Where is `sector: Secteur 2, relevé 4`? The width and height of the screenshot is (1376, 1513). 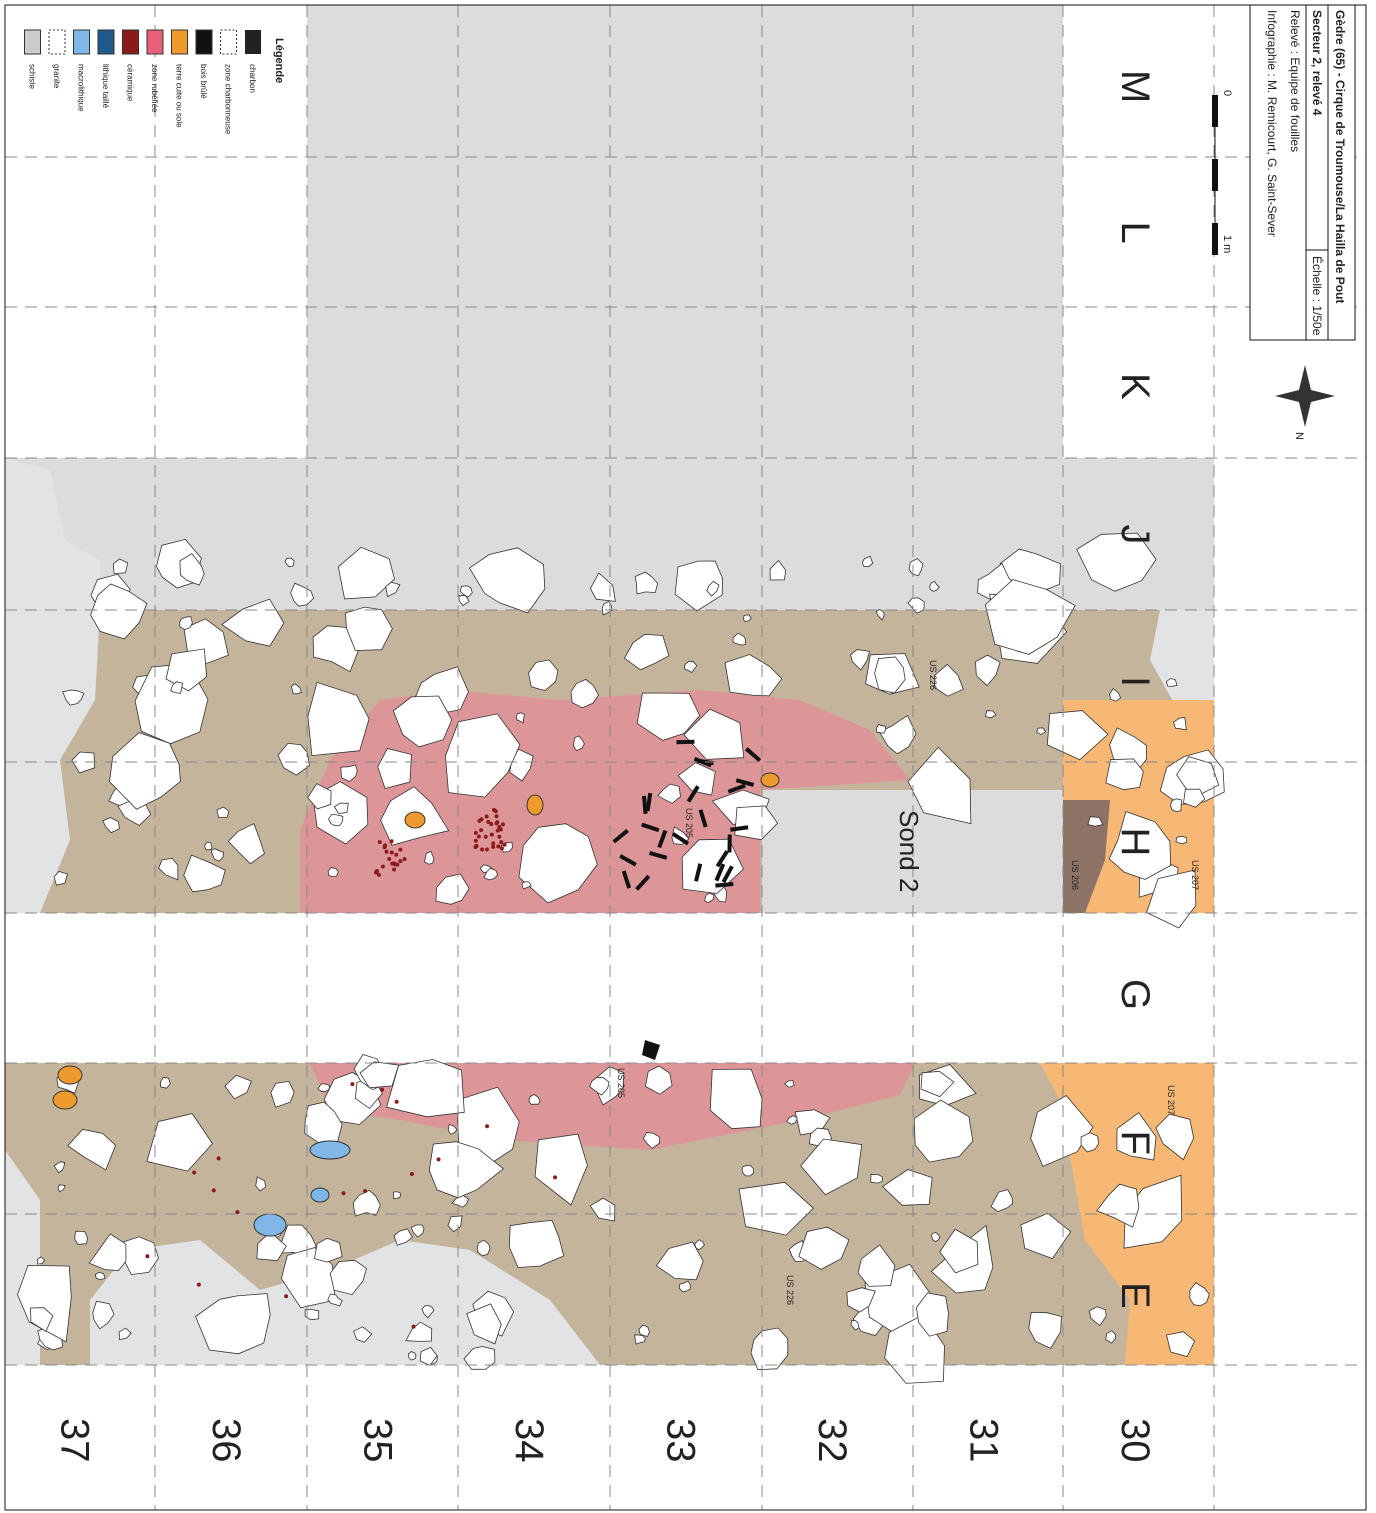 sector: Secteur 2, relevé 4 is located at coordinates (1317, 63).